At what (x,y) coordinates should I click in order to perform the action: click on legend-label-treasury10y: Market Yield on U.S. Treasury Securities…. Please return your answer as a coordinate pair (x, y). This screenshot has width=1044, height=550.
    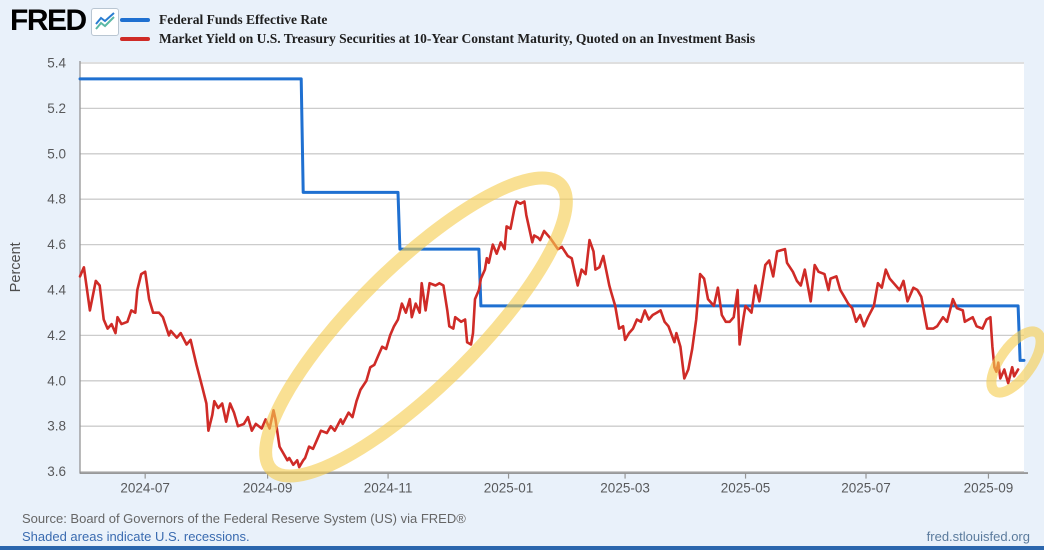
    Looking at the image, I should click on (457, 38).